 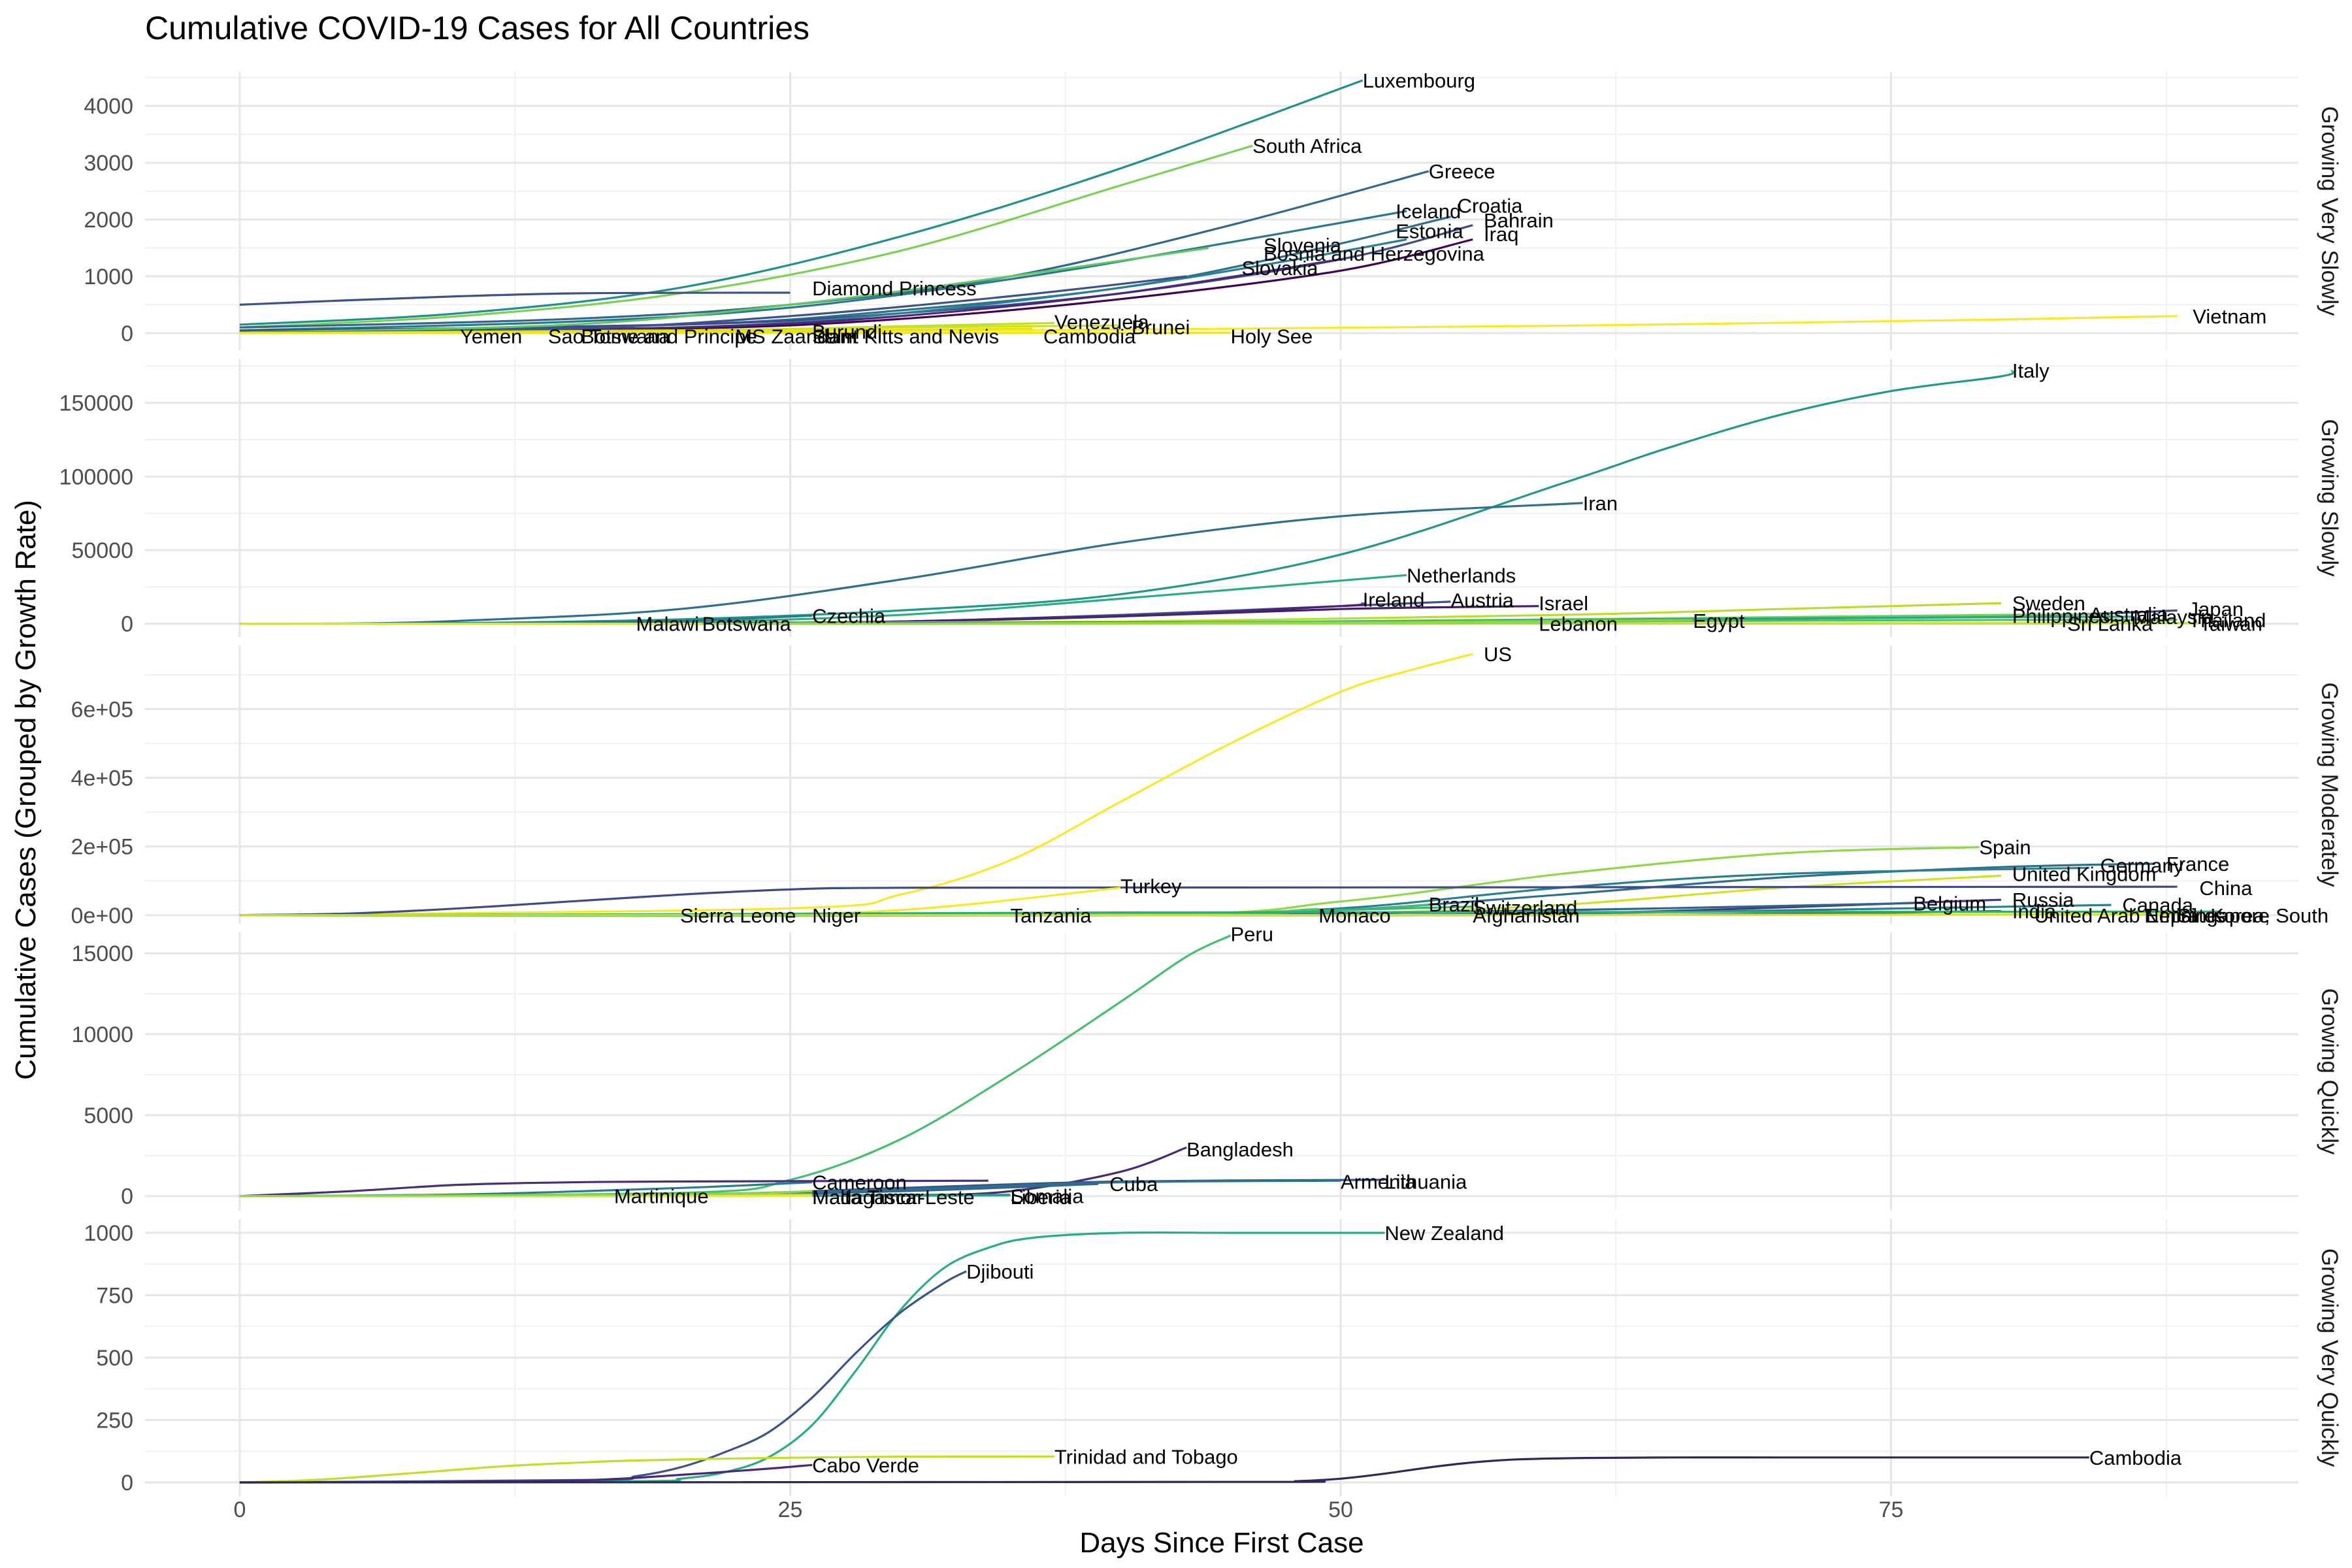 What do you see at coordinates (1279, 268) in the screenshot?
I see `series-label: Slovakia` at bounding box center [1279, 268].